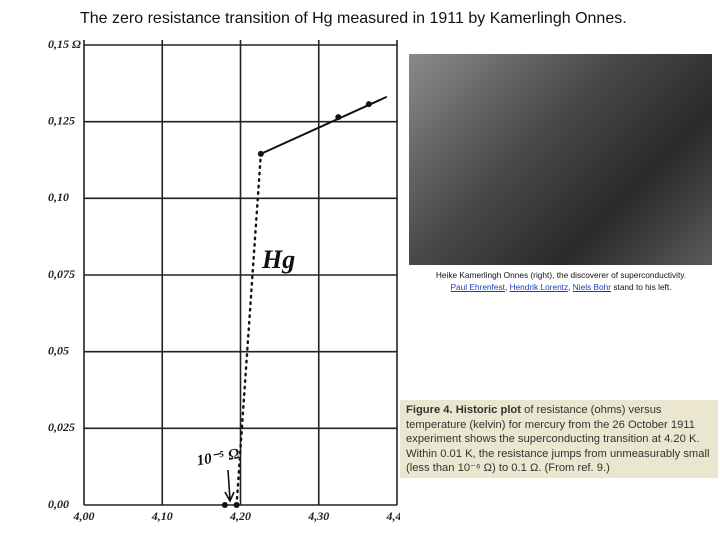 This screenshot has width=720, height=540. What do you see at coordinates (218, 457) in the screenshot?
I see `annotation: 10⁻⁵ Ω` at bounding box center [218, 457].